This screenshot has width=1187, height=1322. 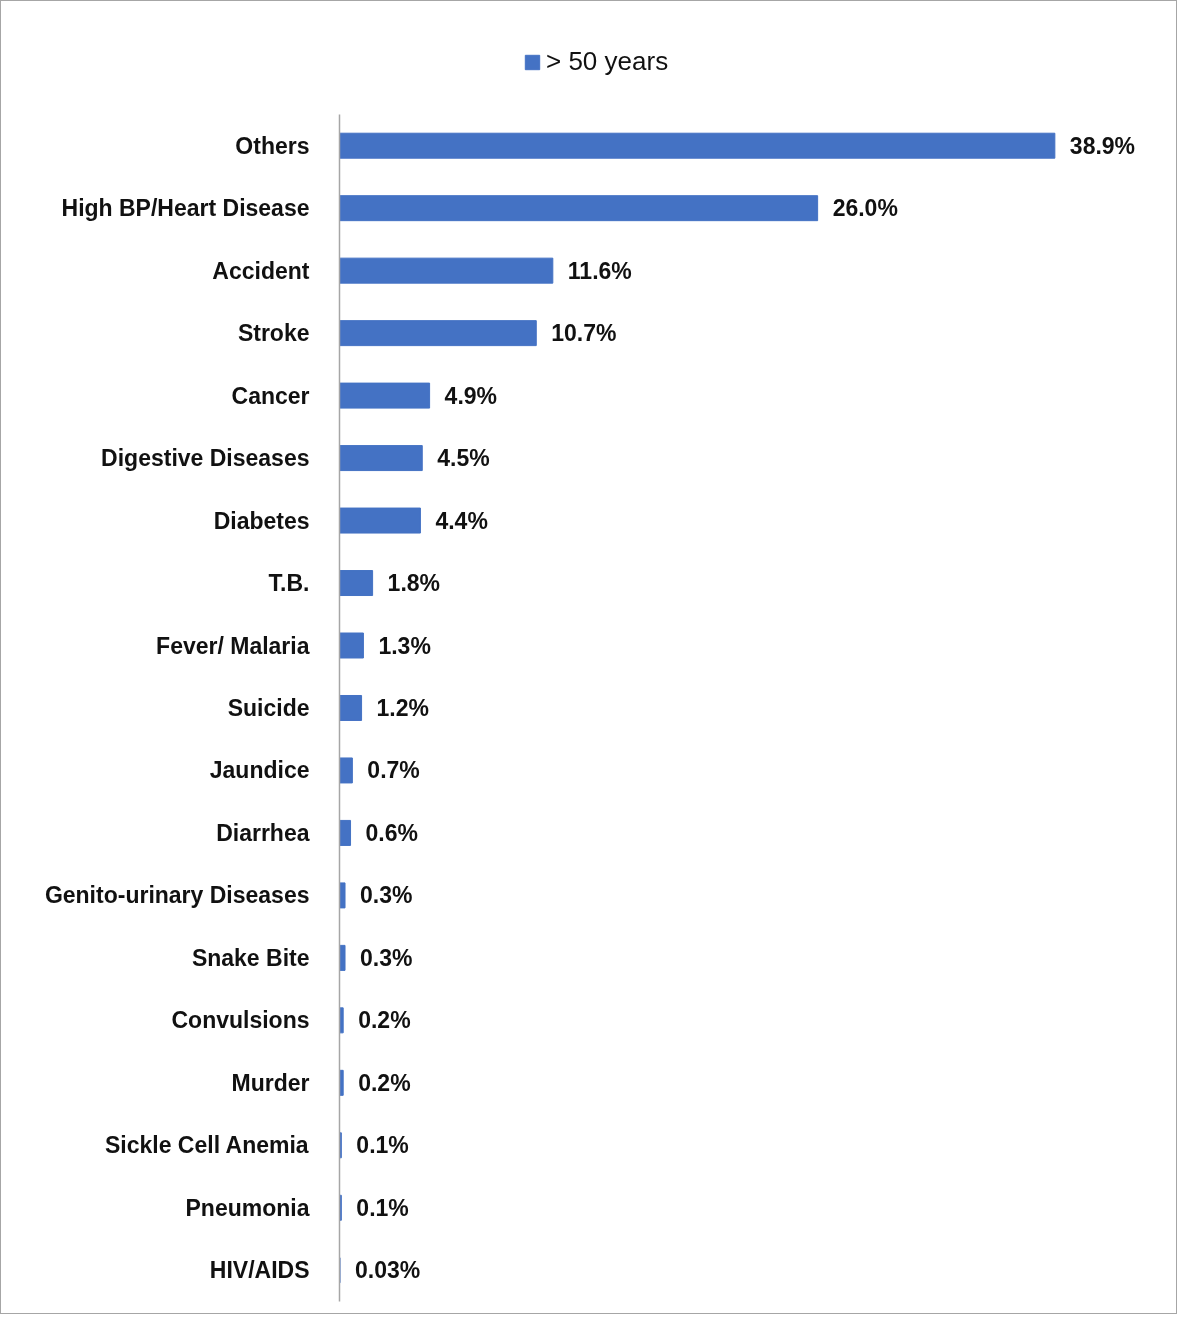 I want to click on y-tick-label: Others, so click(x=272, y=145).